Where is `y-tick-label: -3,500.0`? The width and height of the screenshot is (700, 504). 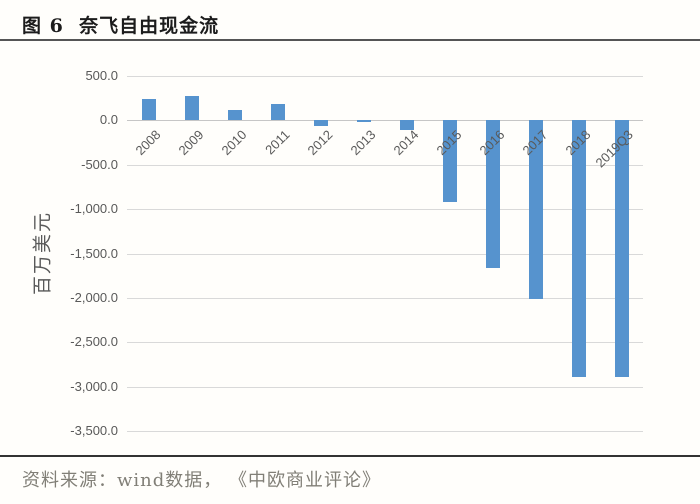
y-tick-label: -3,500.0 is located at coordinates (94, 431).